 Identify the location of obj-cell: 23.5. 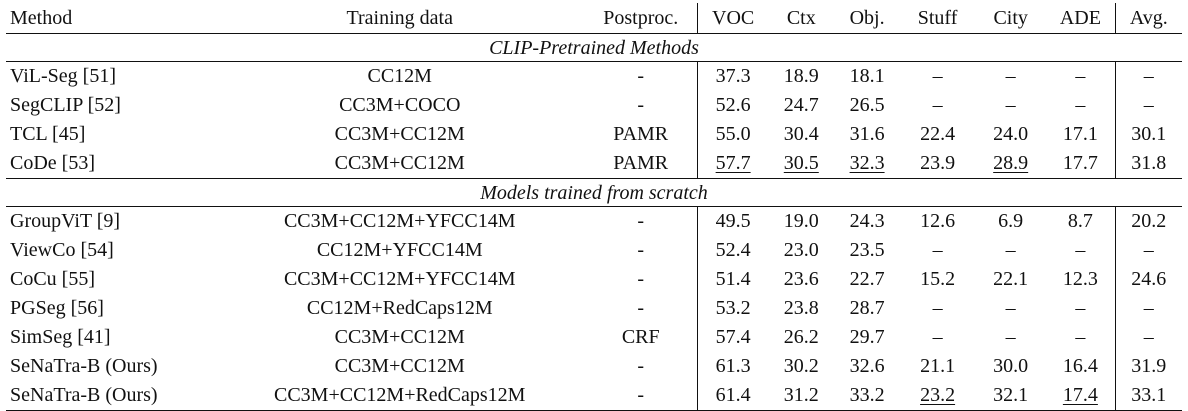
(867, 250).